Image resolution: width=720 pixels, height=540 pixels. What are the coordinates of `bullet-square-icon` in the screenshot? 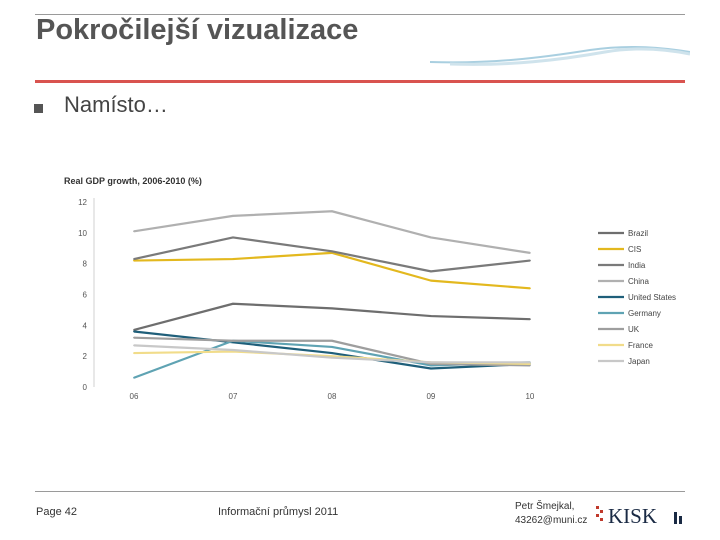 It's located at (38, 108).